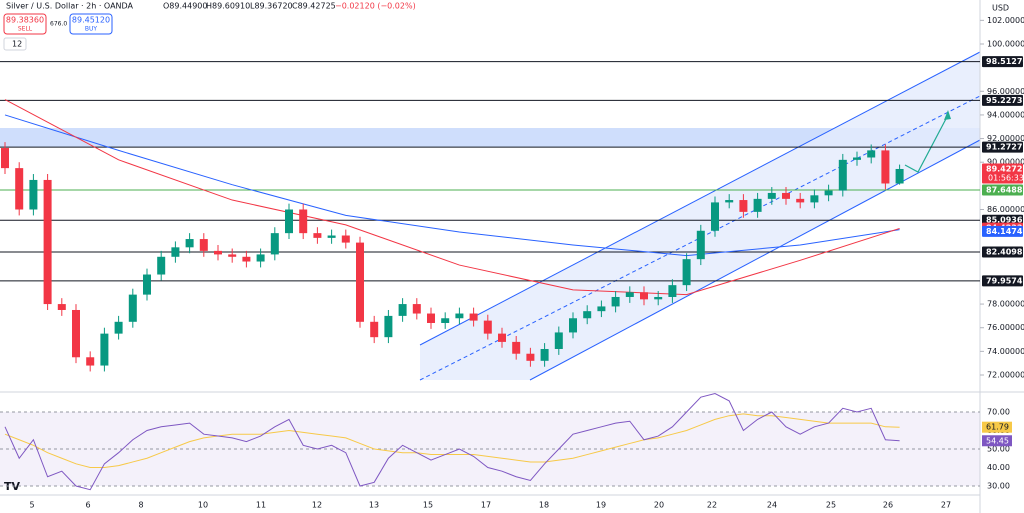 The height and width of the screenshot is (513, 1024). I want to click on ohlc-open: O89.44900, so click(185, 6).